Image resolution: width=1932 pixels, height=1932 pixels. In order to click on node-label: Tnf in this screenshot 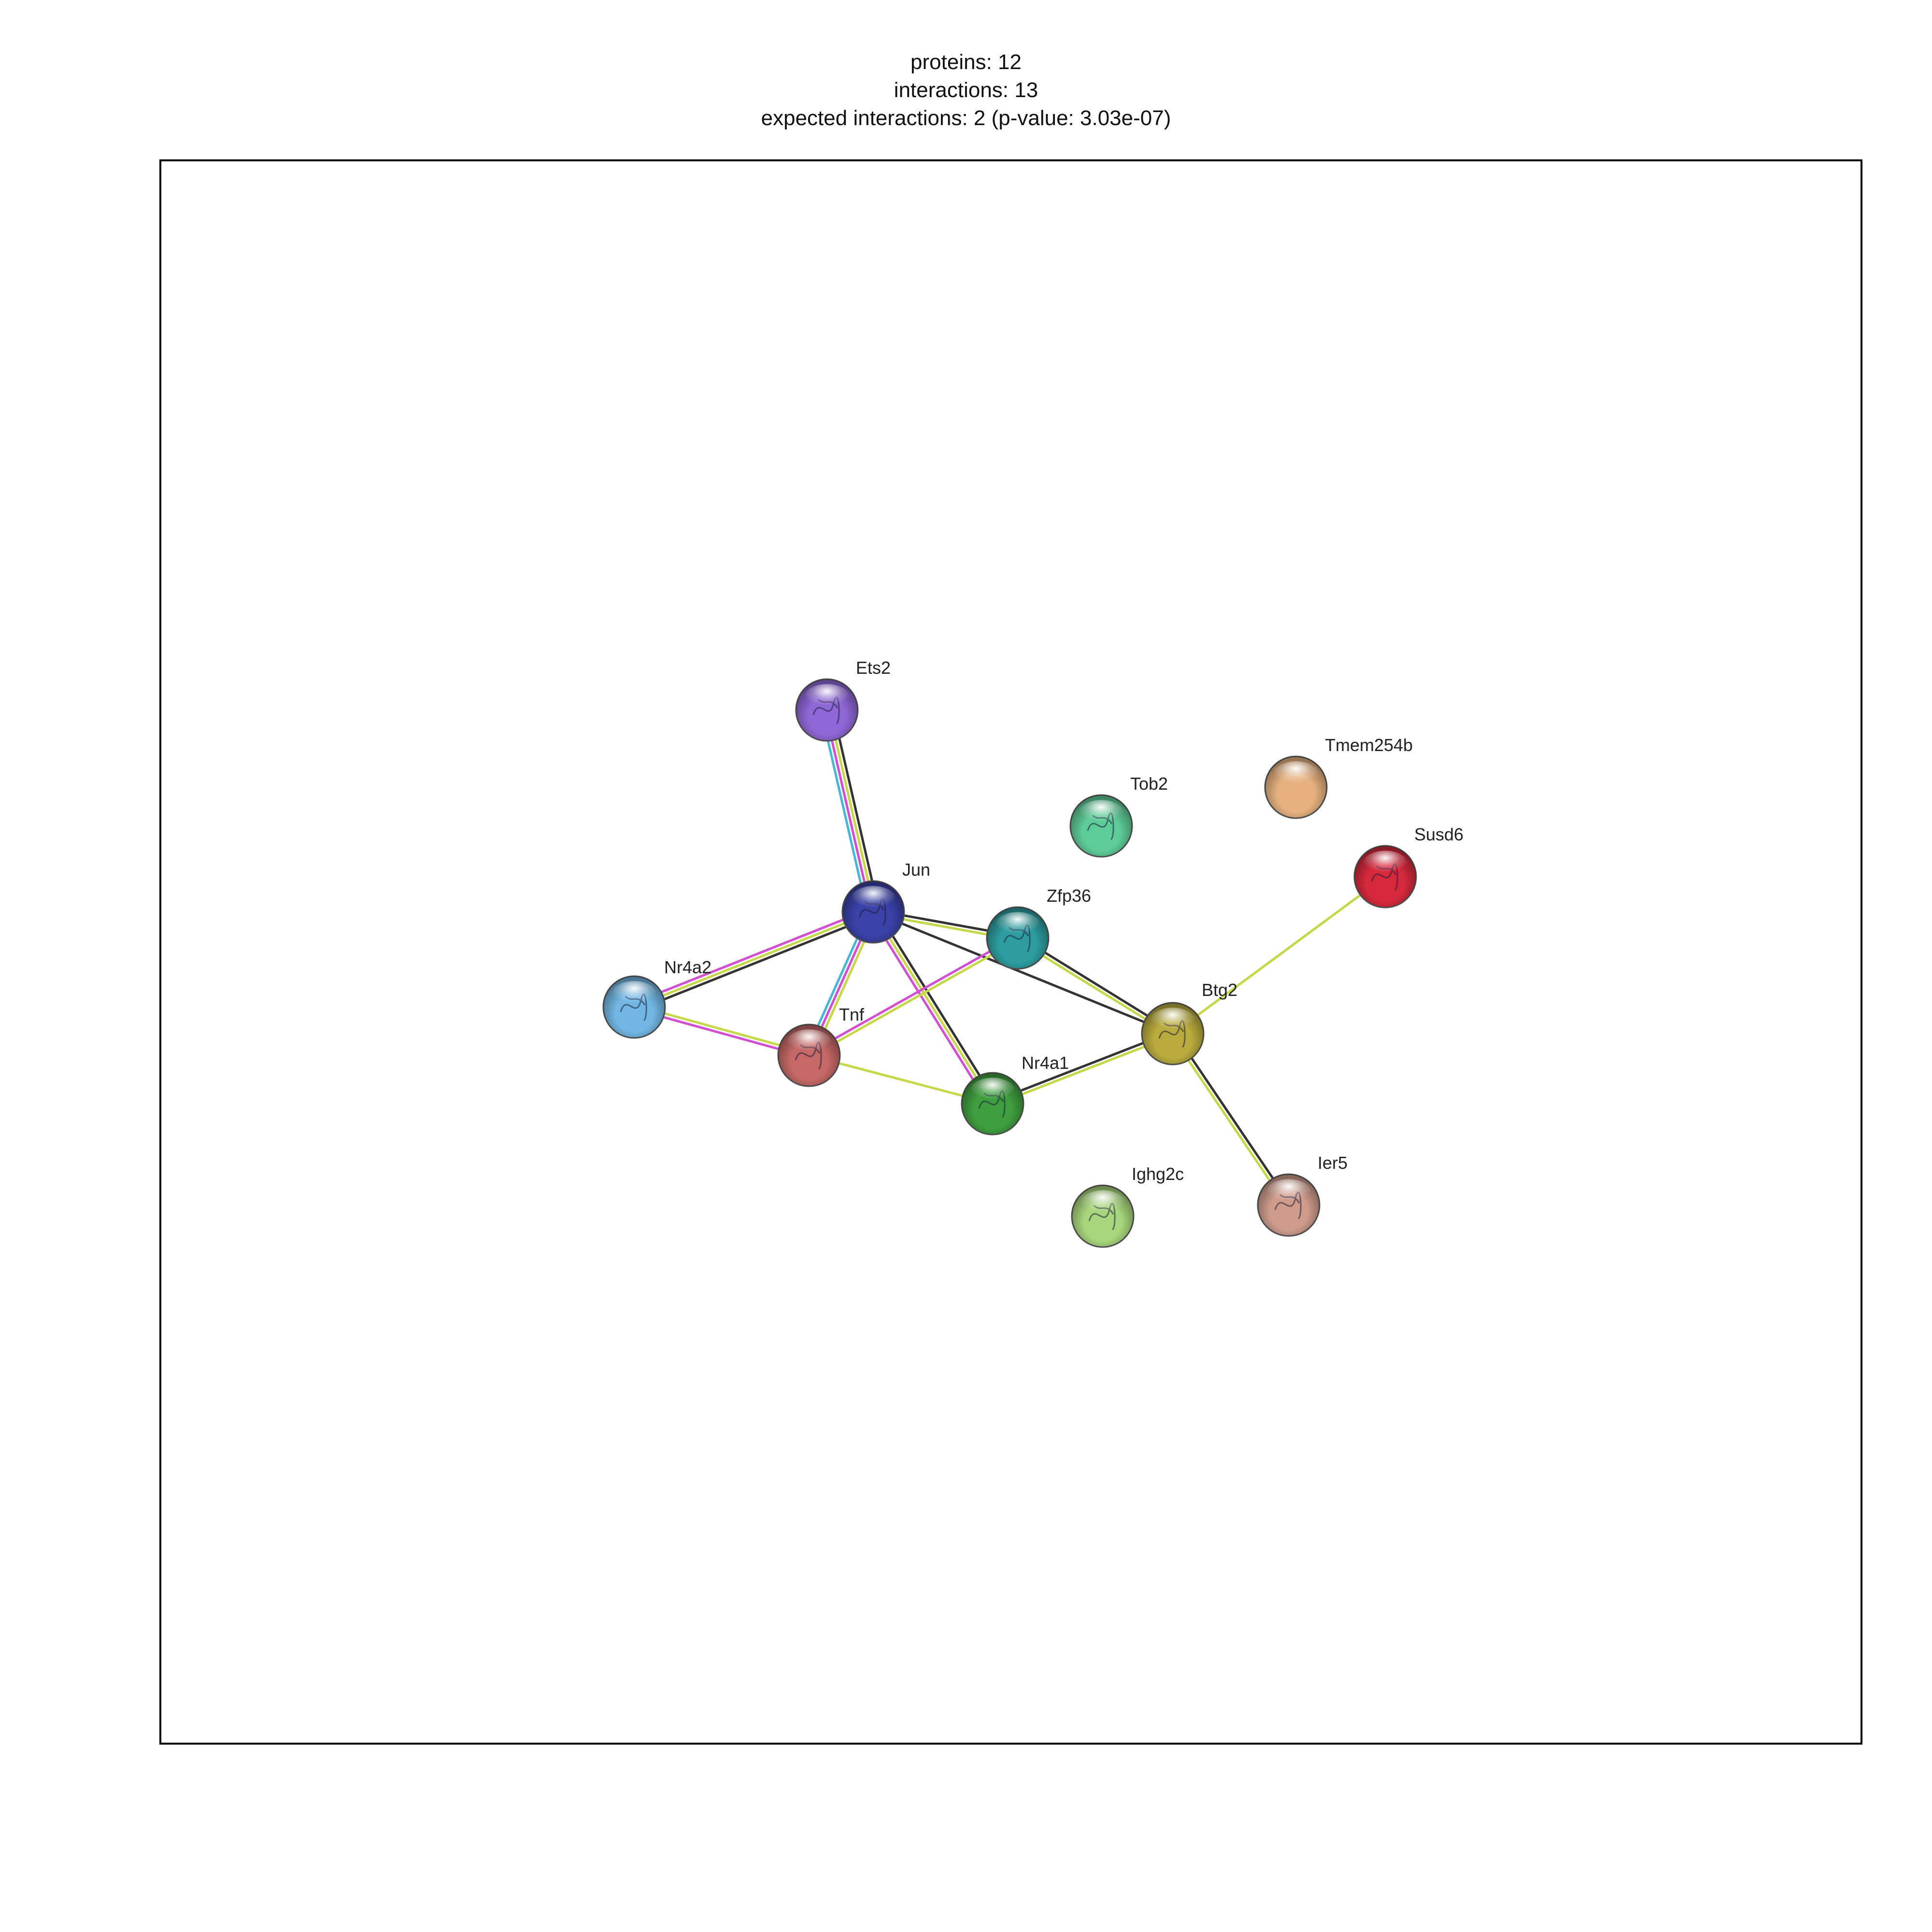, I will do `click(852, 1014)`.